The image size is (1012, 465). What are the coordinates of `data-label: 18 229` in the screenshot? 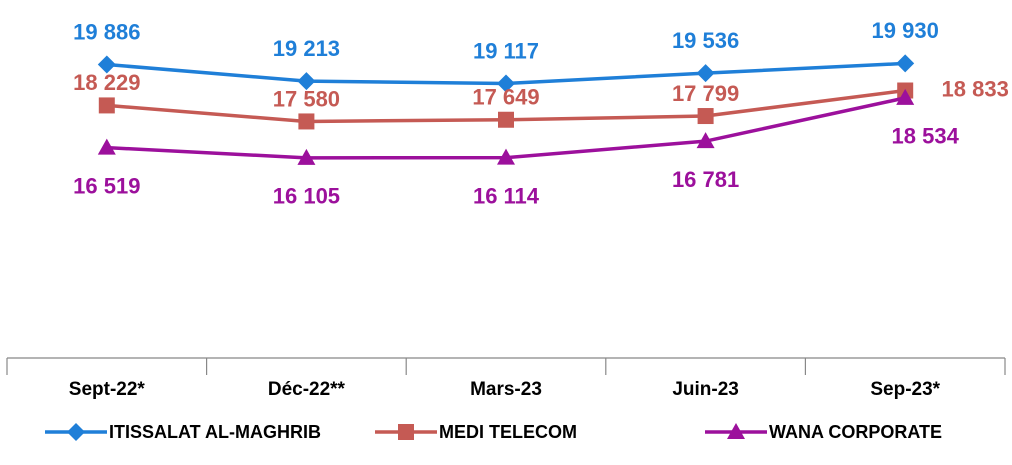 It's located at (106, 82).